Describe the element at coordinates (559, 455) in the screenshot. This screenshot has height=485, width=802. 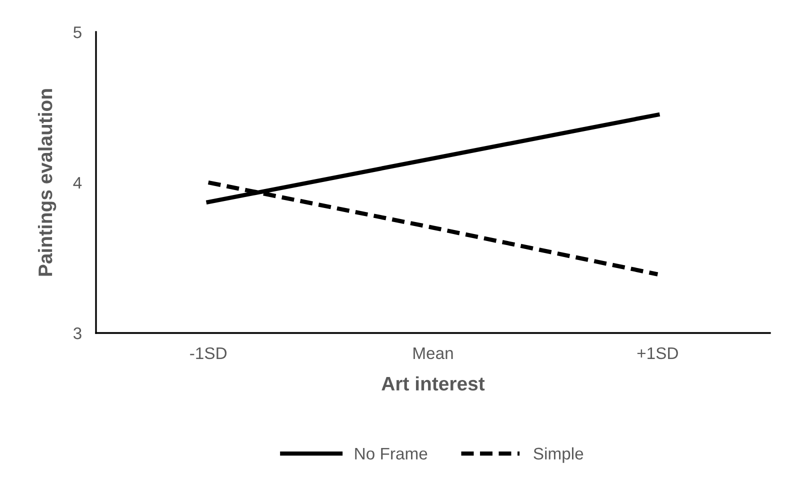
I see `legend-label: Simple` at that location.